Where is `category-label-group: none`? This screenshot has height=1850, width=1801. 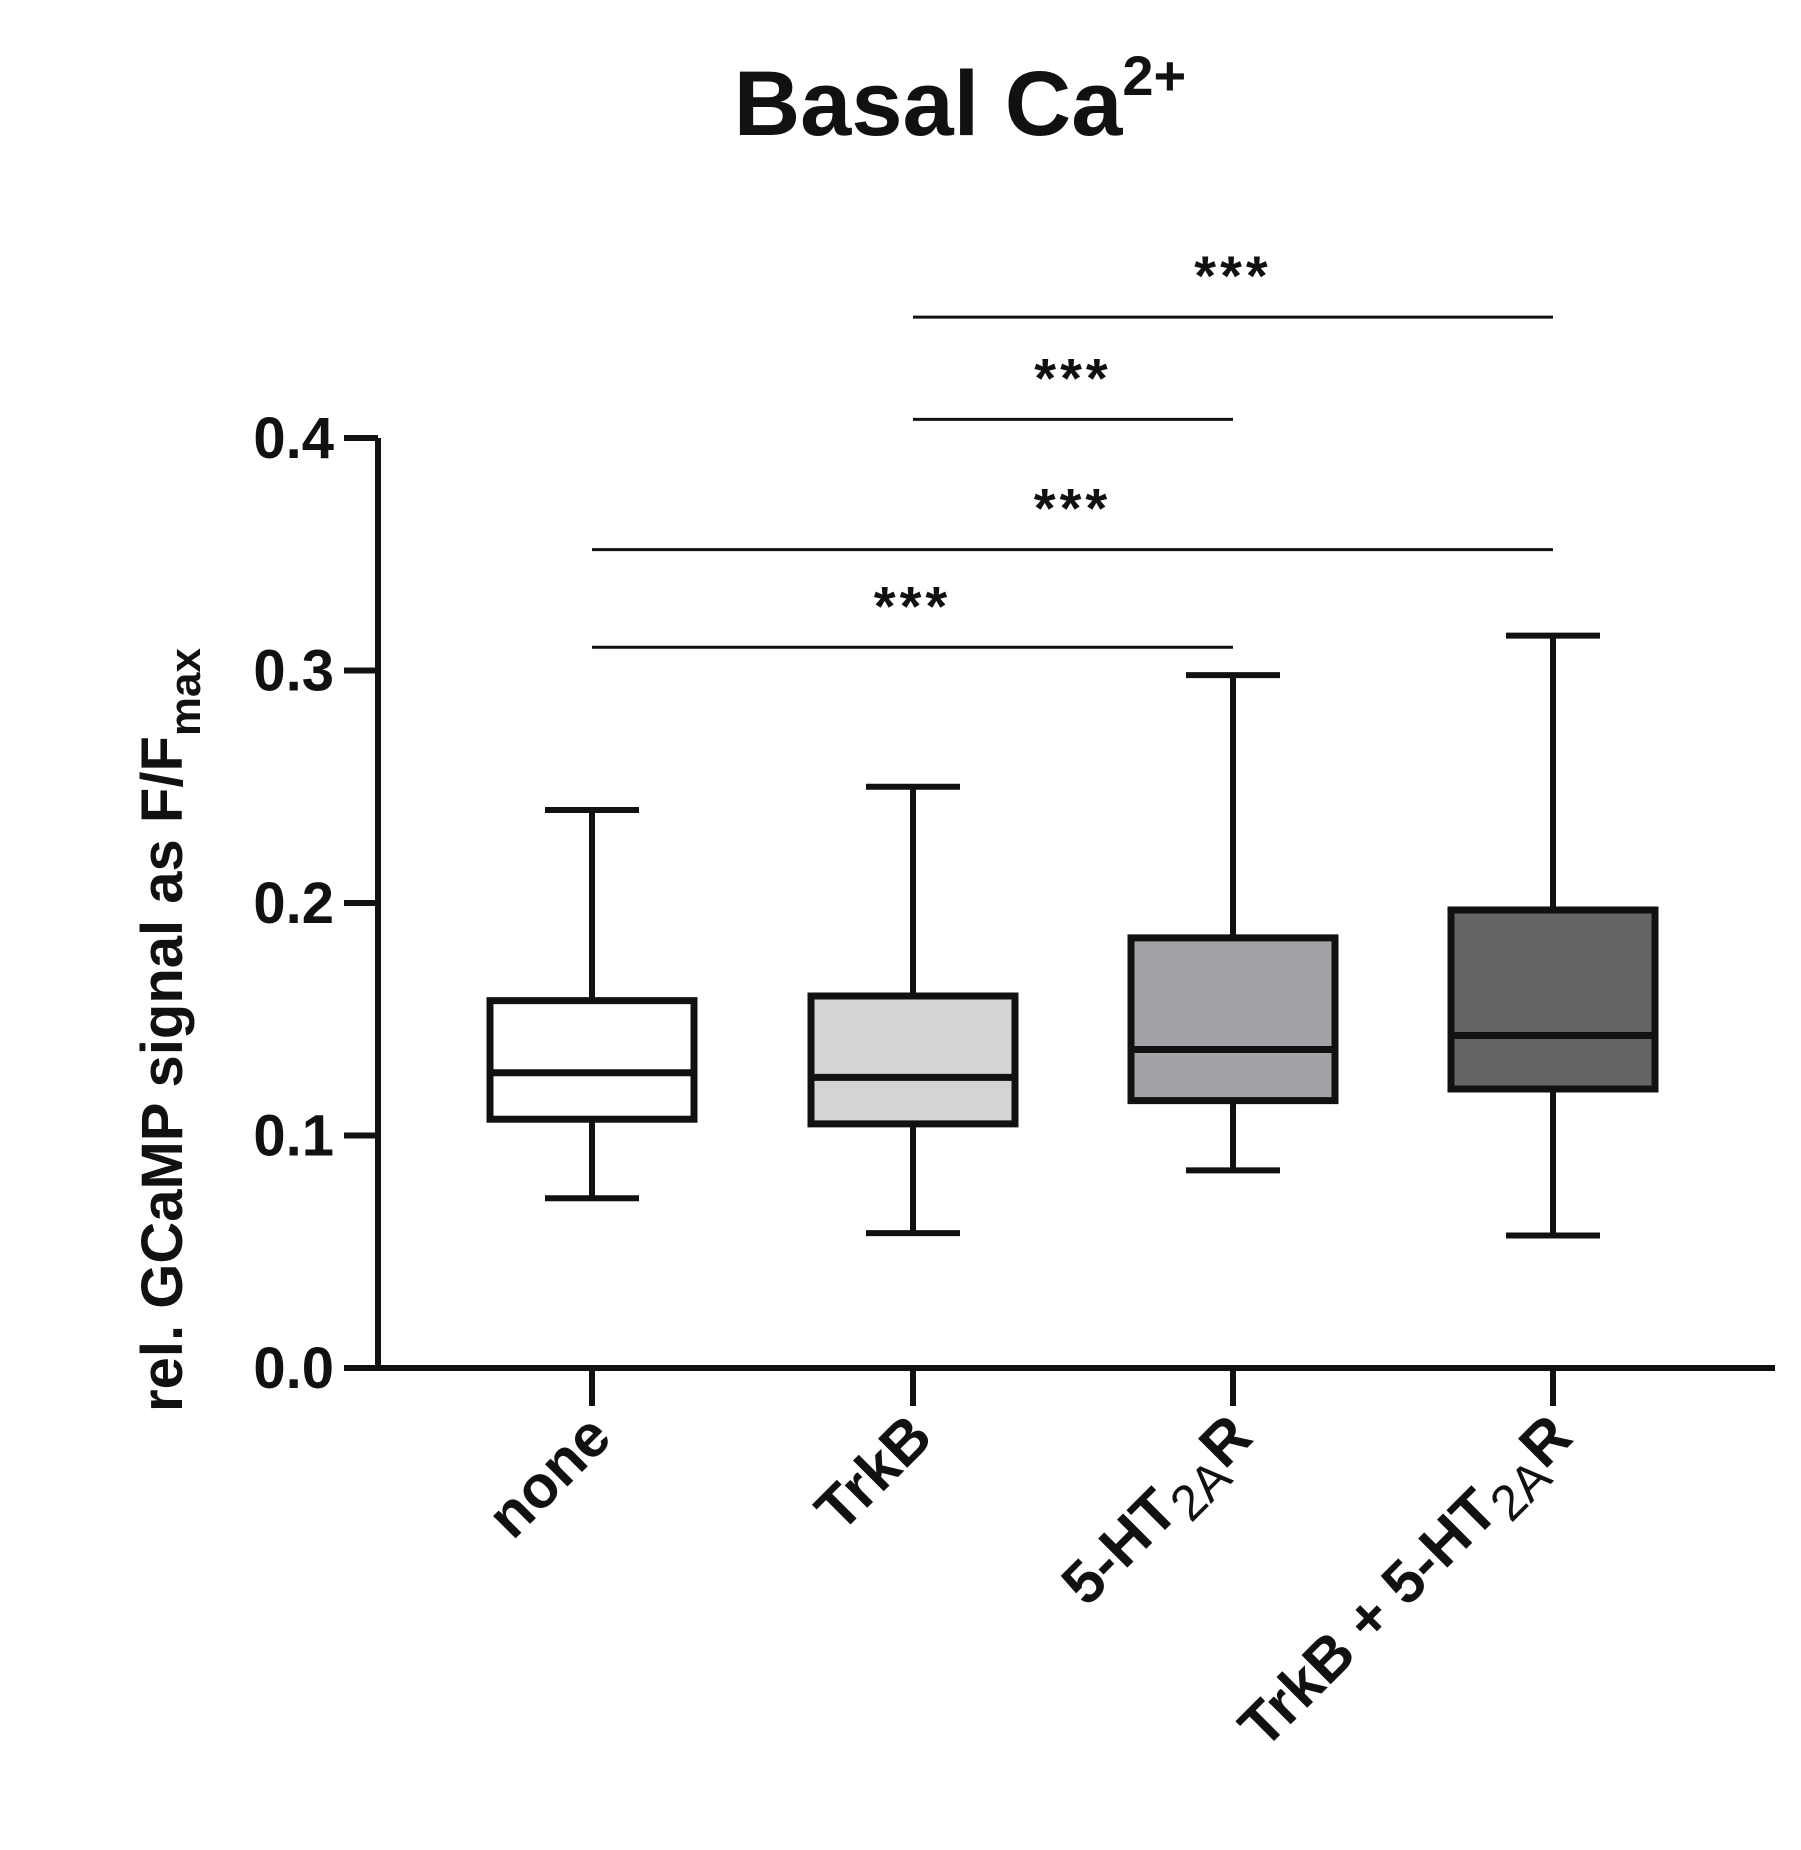
category-label-group: none is located at coordinates (548, 1476).